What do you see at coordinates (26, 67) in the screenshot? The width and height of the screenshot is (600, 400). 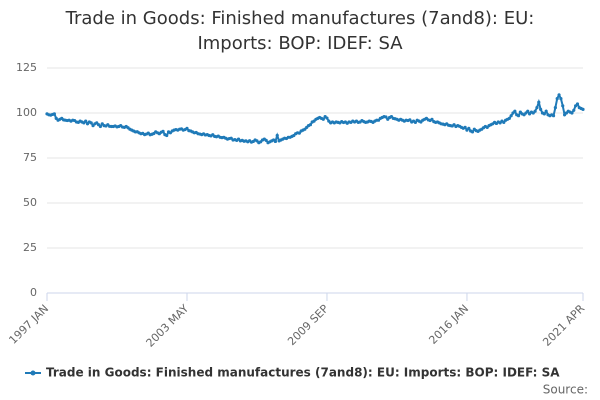 I see `y-tick-label: 125` at bounding box center [26, 67].